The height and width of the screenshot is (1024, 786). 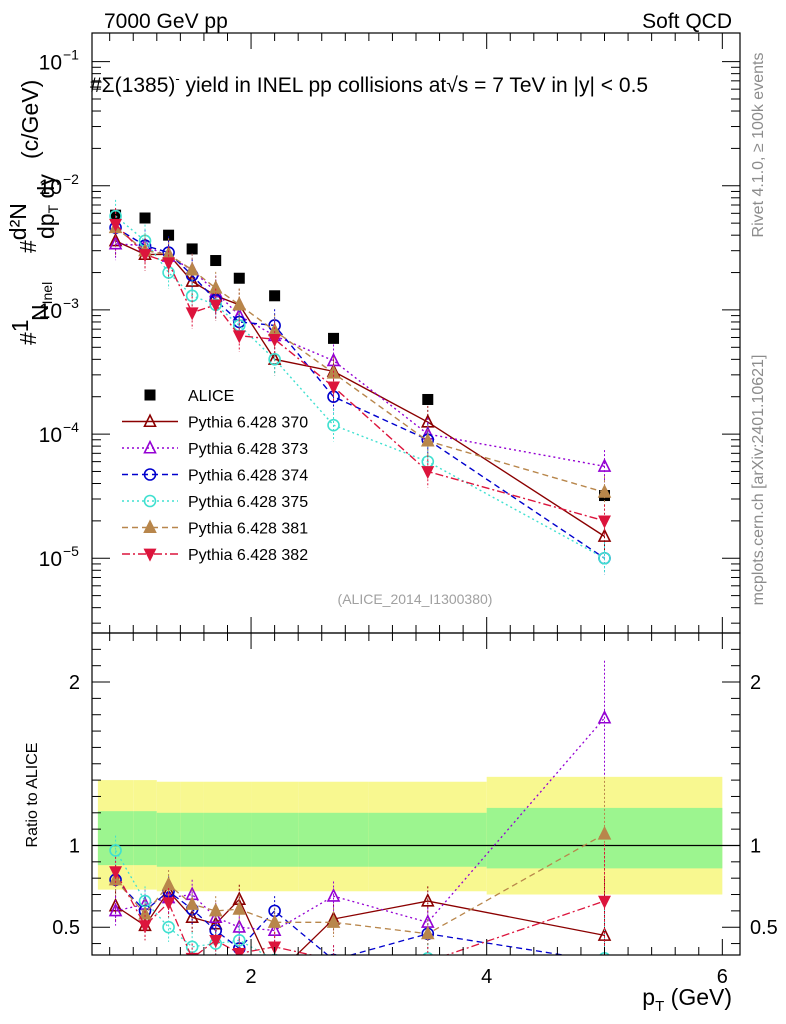 I want to click on legend-label: Pythia 6.428 373, so click(x=248, y=449).